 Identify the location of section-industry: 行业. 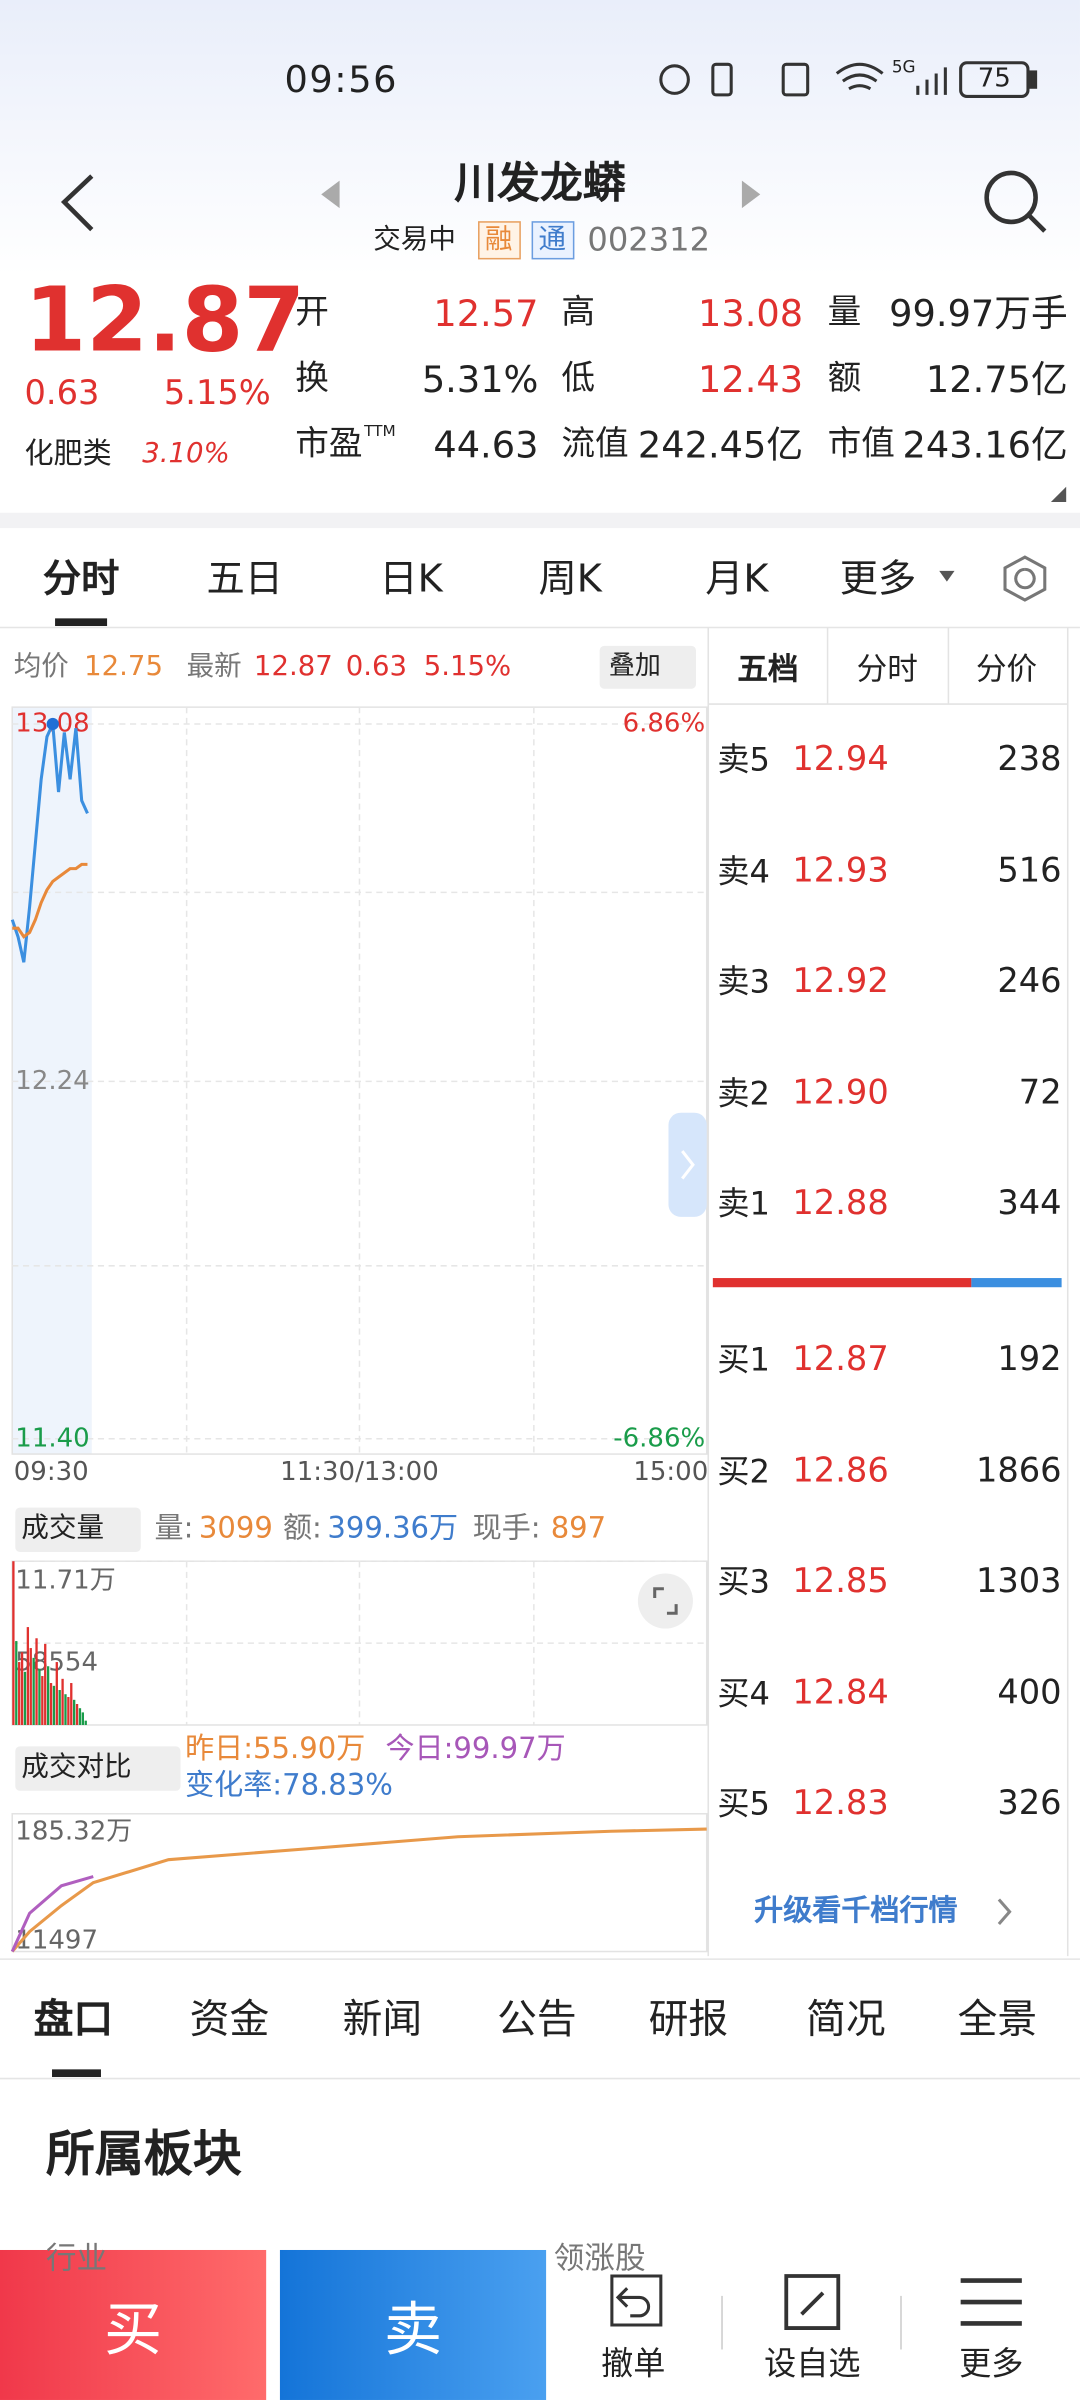
(76, 2258).